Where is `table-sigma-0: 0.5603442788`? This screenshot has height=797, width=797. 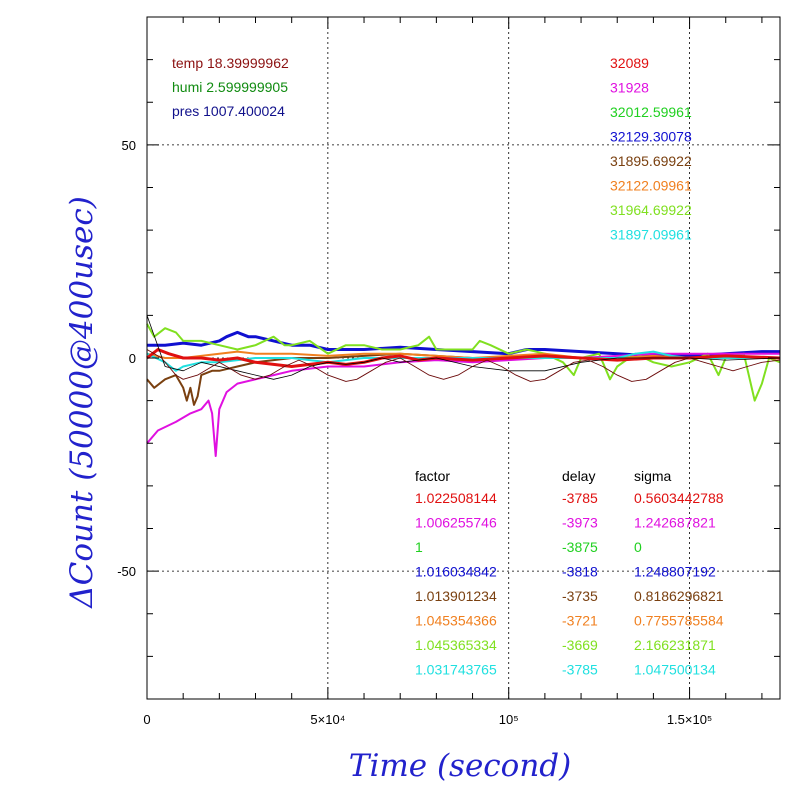 table-sigma-0: 0.5603442788 is located at coordinates (679, 498).